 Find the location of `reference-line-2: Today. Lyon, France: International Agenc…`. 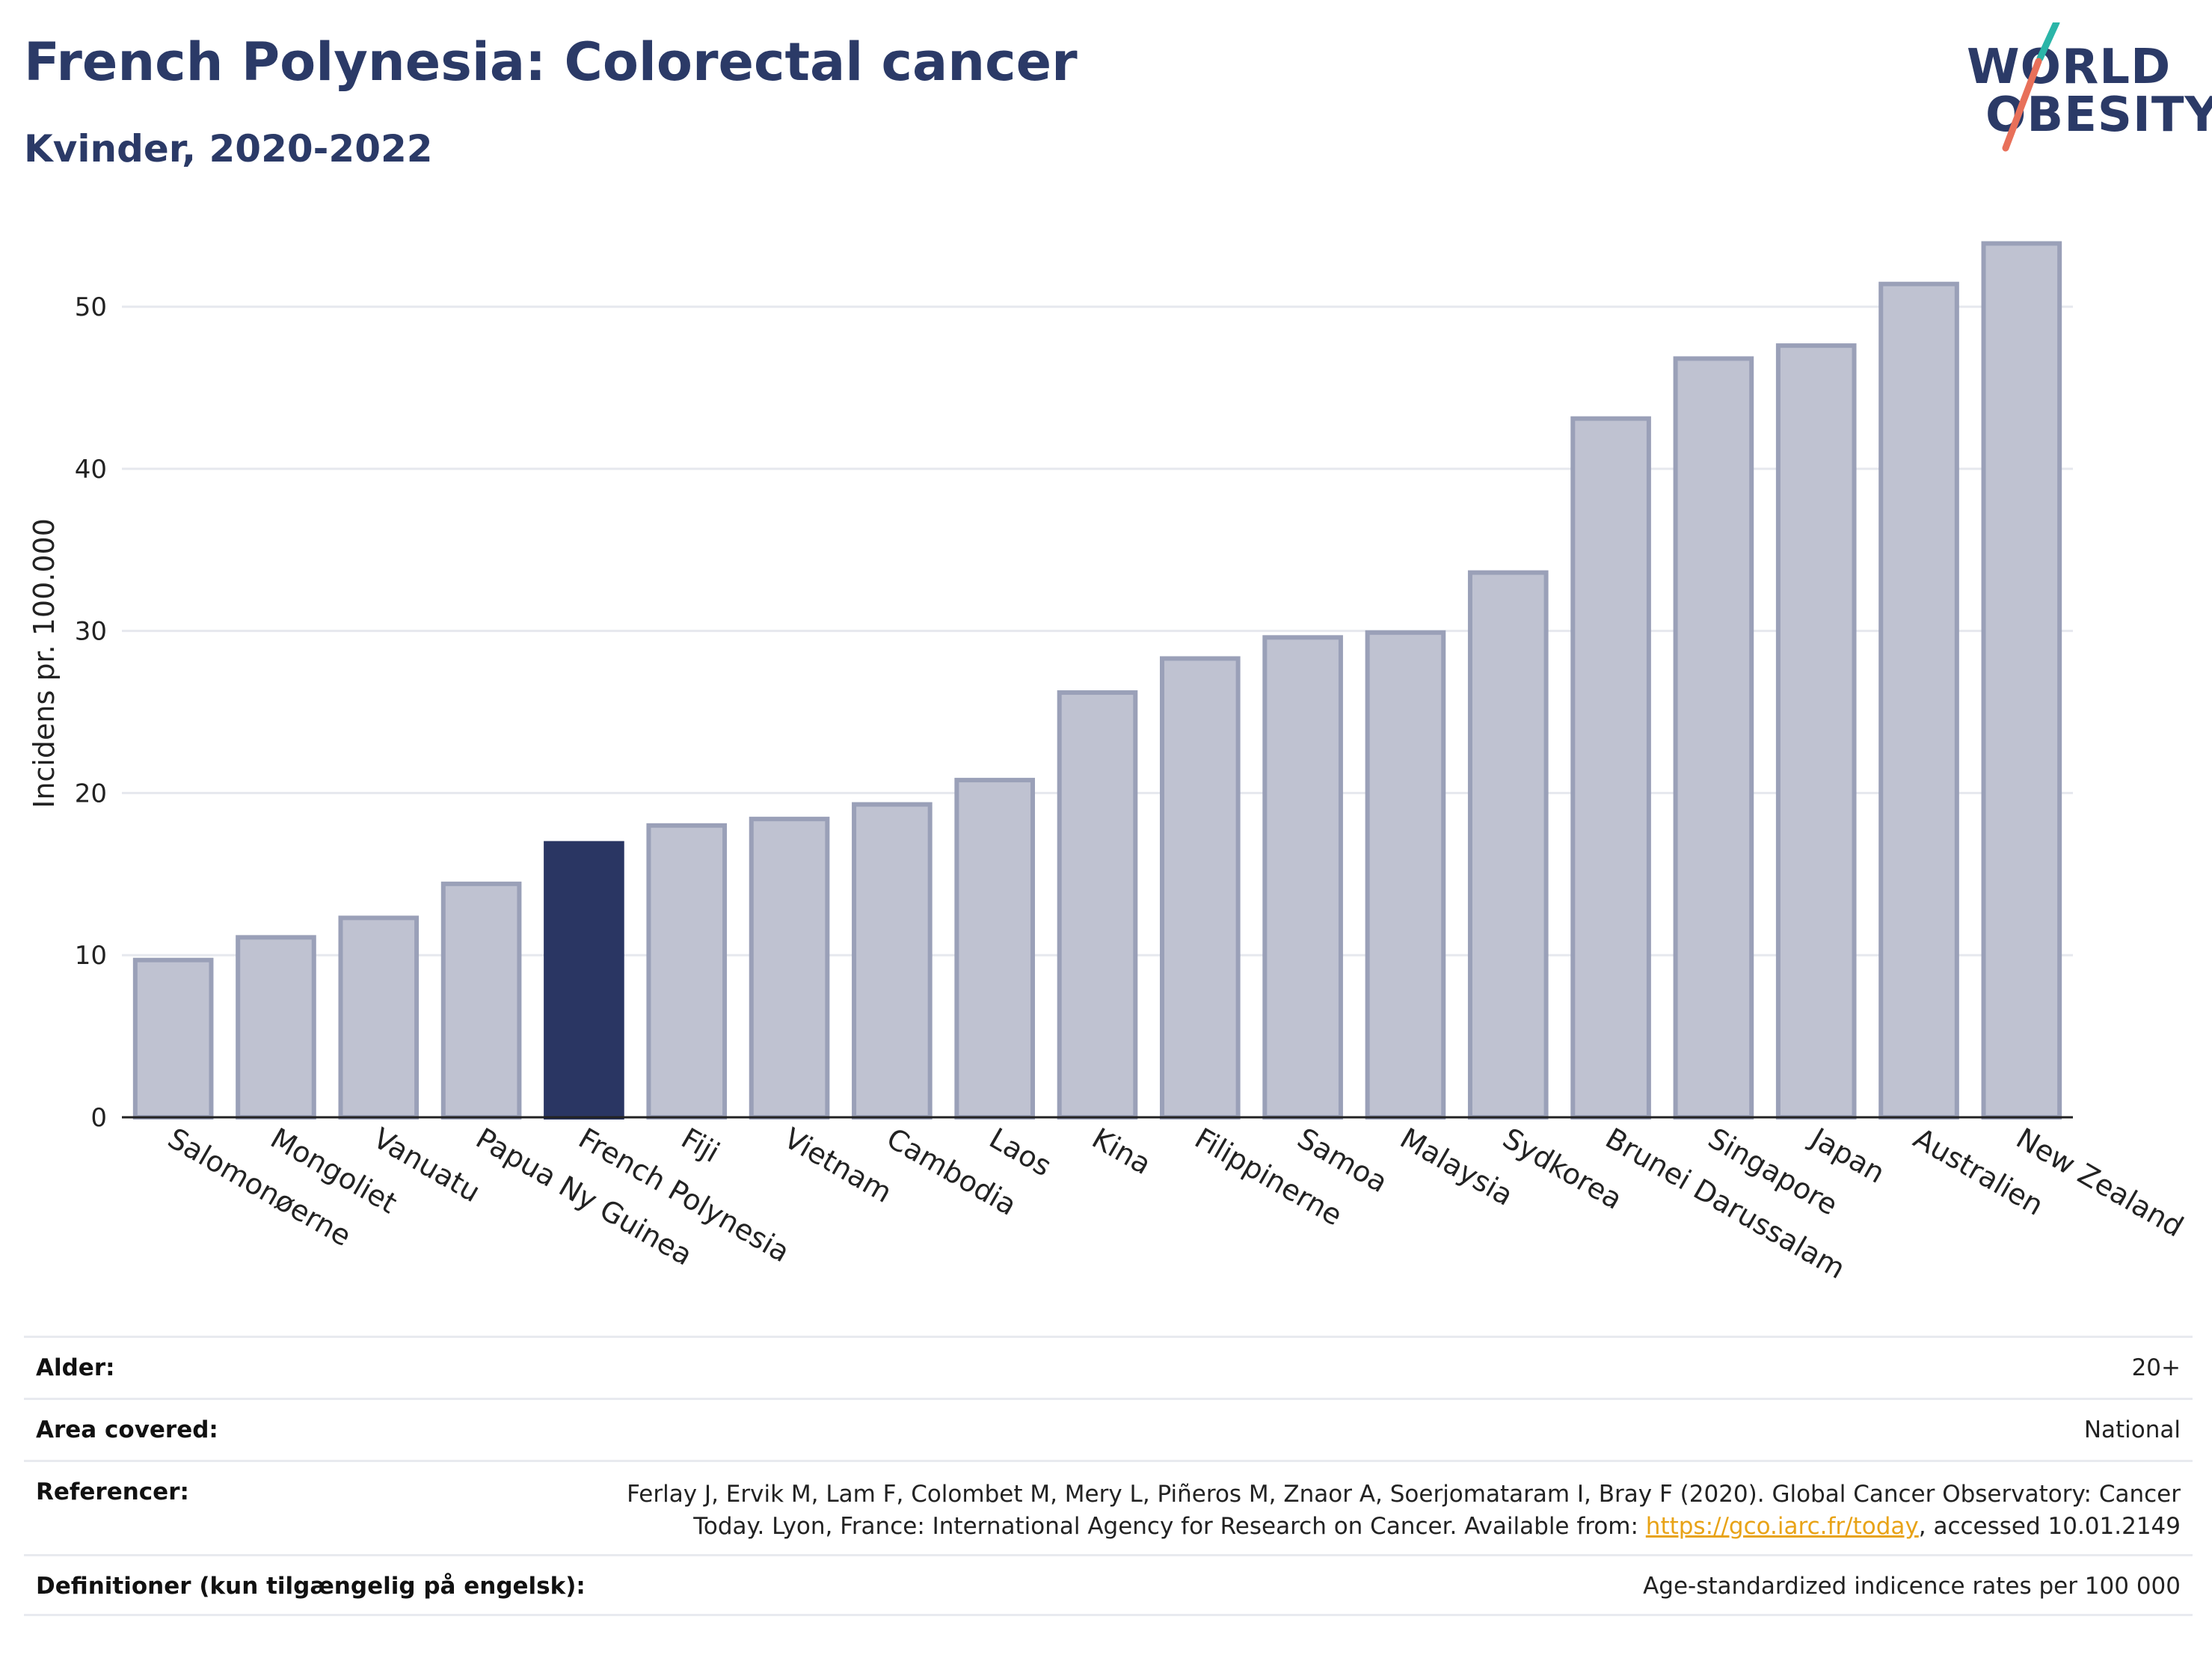

reference-line-2: Today. Lyon, France: International Agenc… is located at coordinates (1395, 1527).